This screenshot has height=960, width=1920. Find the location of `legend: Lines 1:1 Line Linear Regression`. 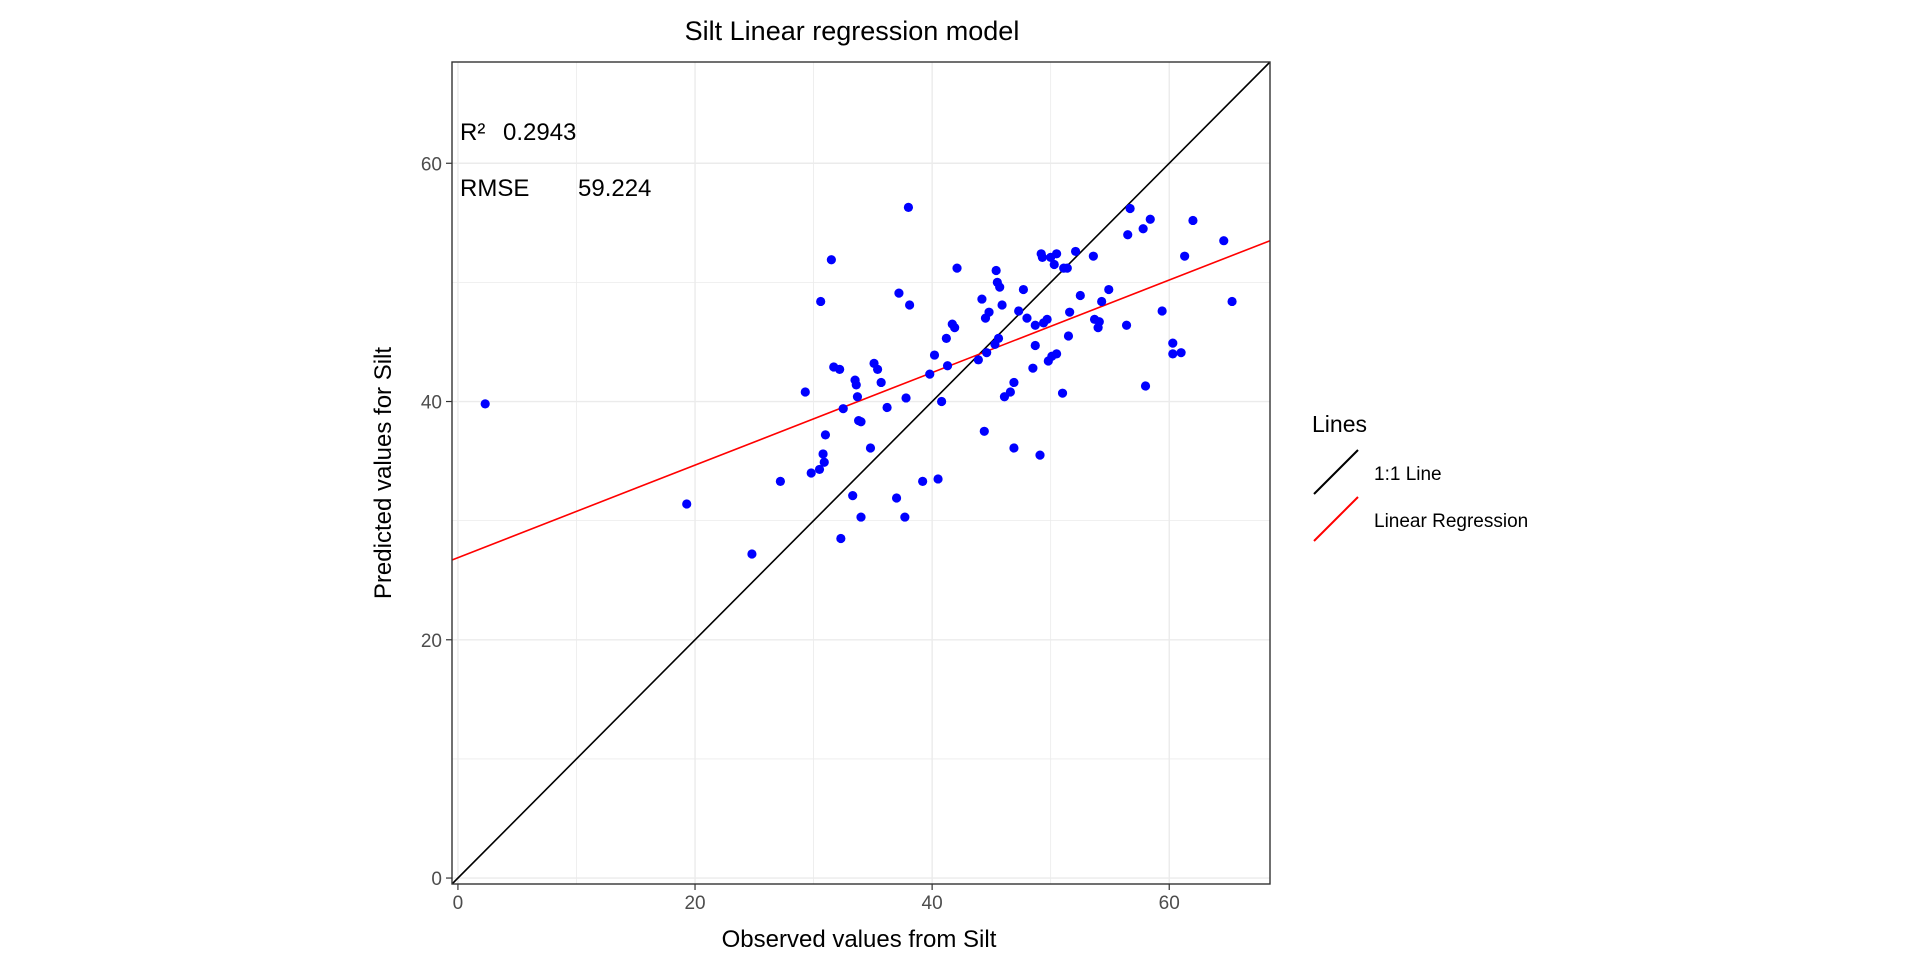

legend: Lines 1:1 Line Linear Regression is located at coordinates (1420, 476).